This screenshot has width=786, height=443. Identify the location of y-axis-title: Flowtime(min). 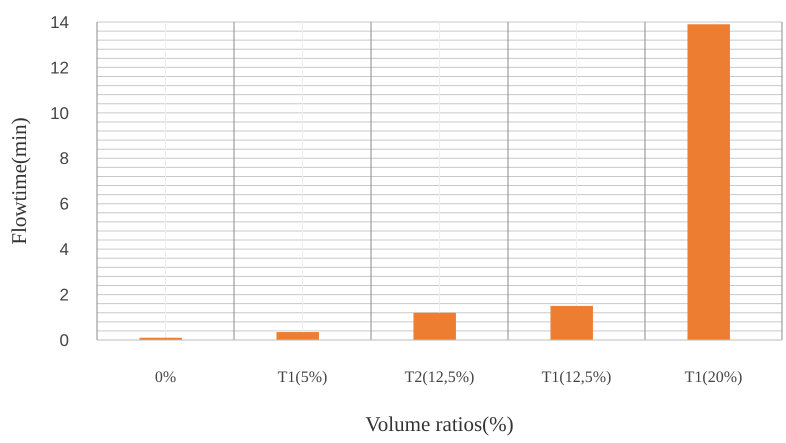
(19, 181).